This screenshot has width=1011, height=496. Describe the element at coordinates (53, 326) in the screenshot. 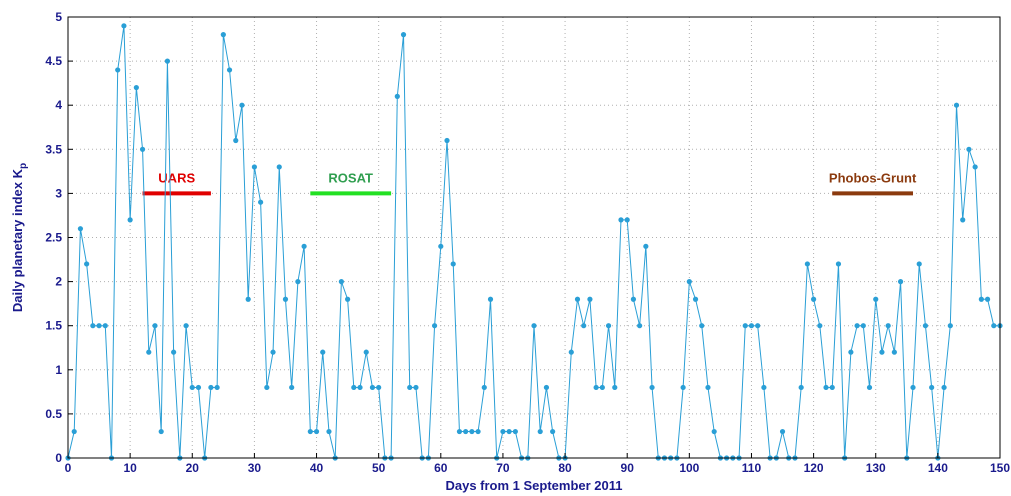

I see `y-tick-label: 1.5` at that location.